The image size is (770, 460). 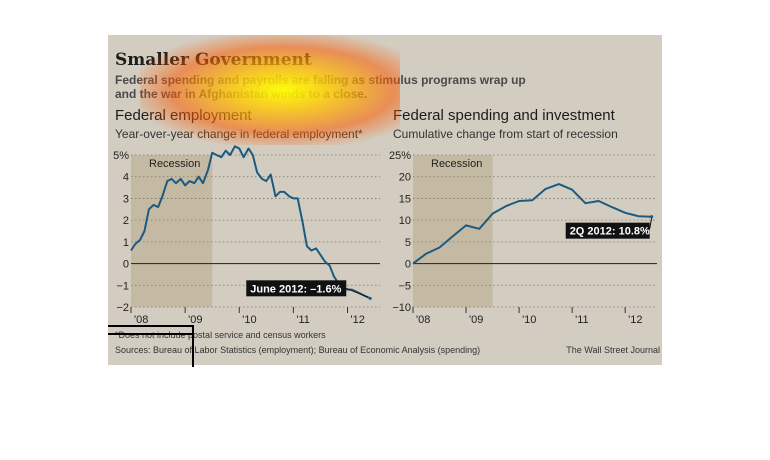 I want to click on y-tick-label: 2, so click(x=126, y=221).